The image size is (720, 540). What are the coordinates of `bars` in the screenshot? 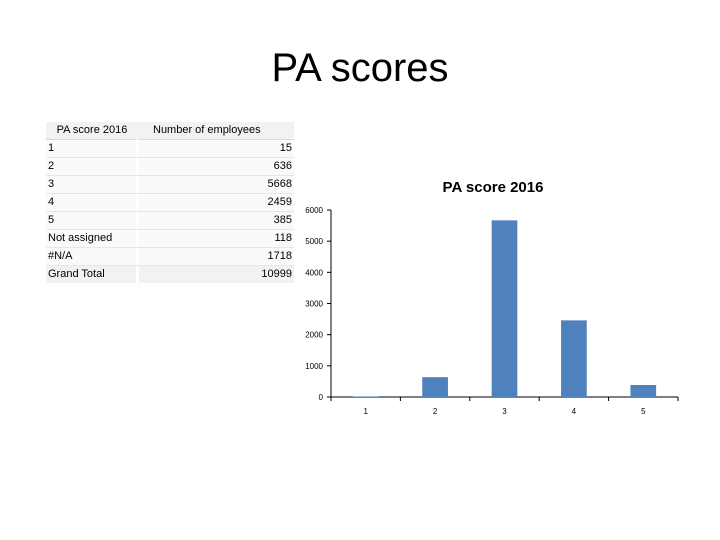 It's located at (504, 308).